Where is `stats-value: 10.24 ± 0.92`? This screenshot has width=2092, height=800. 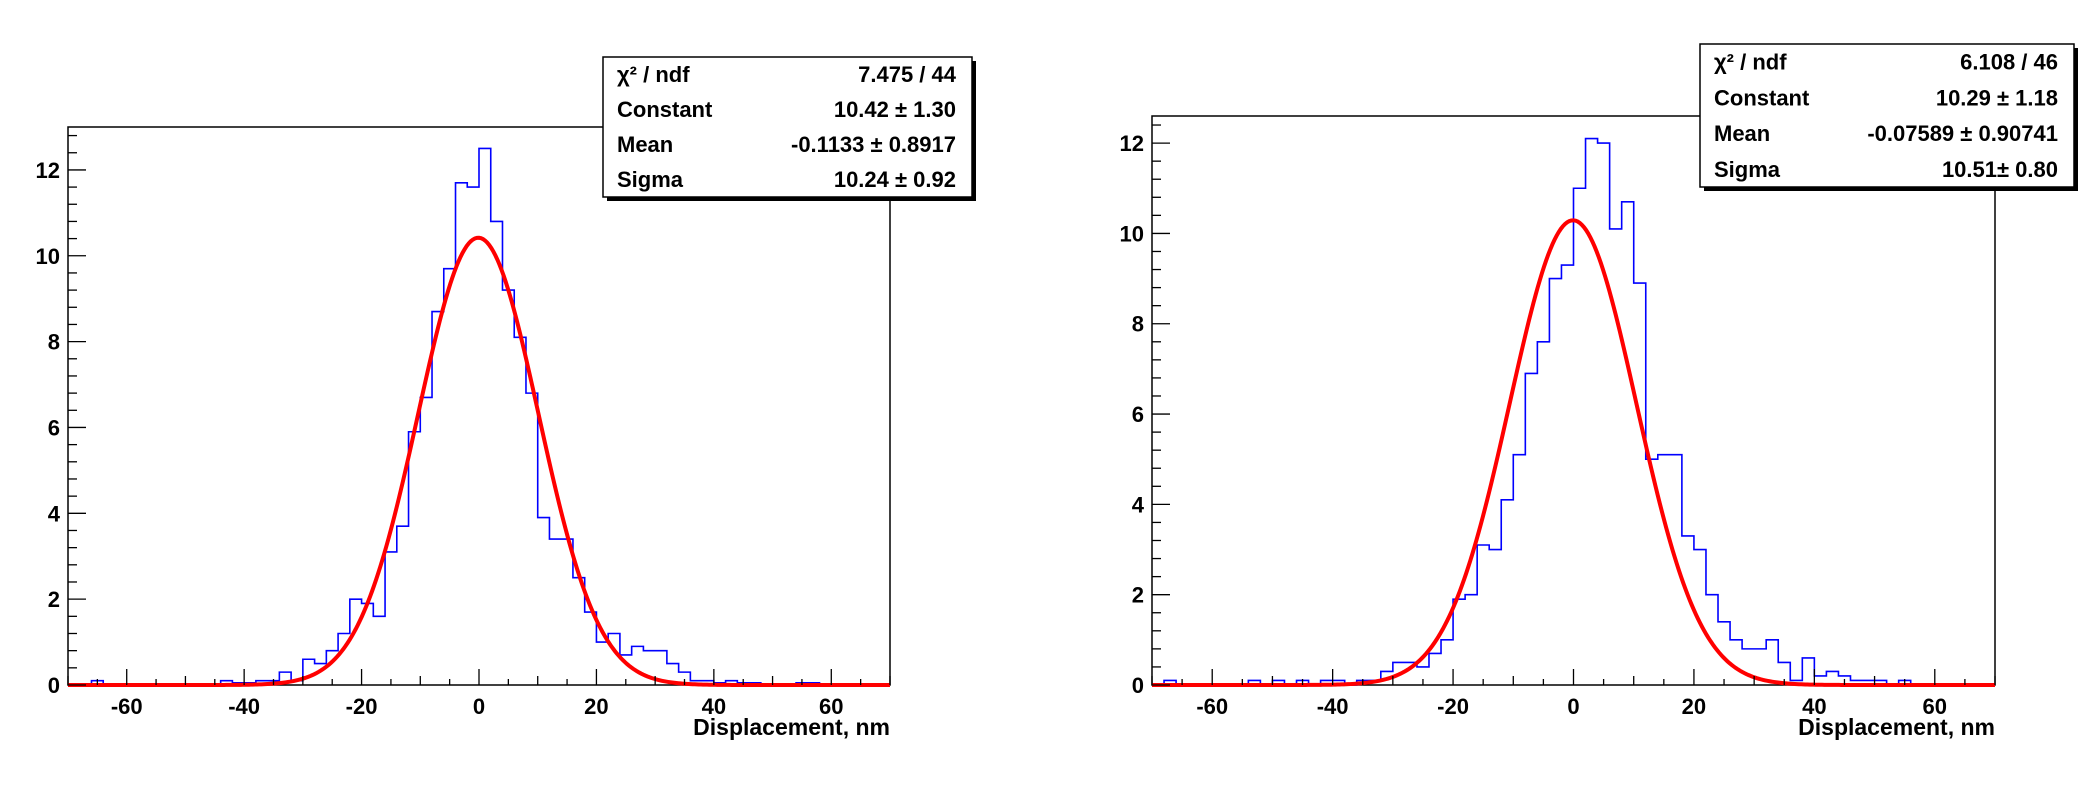 stats-value: 10.24 ± 0.92 is located at coordinates (895, 179).